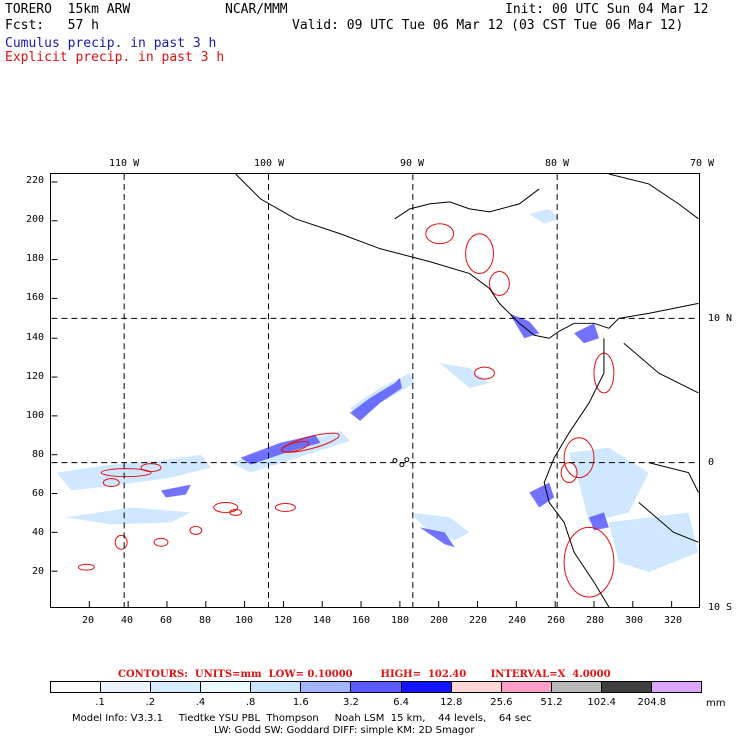 This screenshot has height=740, width=740. I want to click on colorbar-level: 1.6, so click(300, 702).